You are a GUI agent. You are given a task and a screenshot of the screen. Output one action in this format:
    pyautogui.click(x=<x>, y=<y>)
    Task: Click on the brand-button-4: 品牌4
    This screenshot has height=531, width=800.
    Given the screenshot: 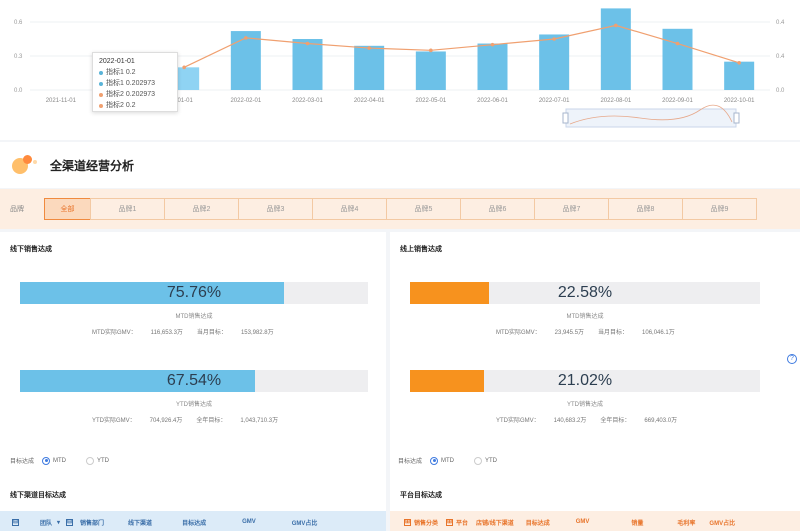 What is the action you would take?
    pyautogui.click(x=349, y=209)
    